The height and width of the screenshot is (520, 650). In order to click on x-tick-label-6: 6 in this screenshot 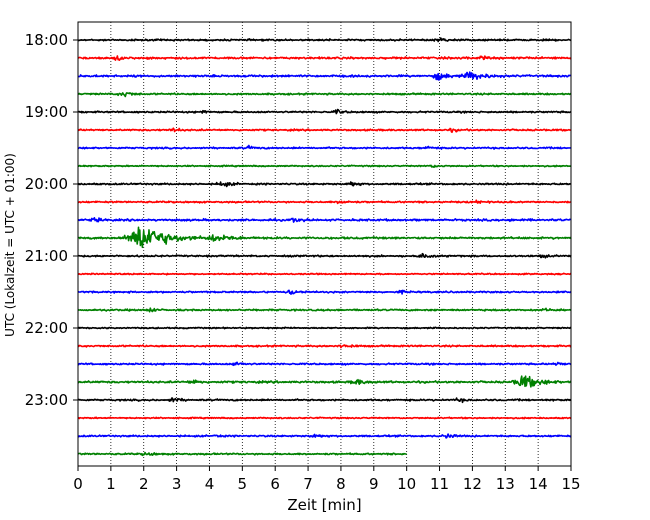, I will do `click(275, 484)`.